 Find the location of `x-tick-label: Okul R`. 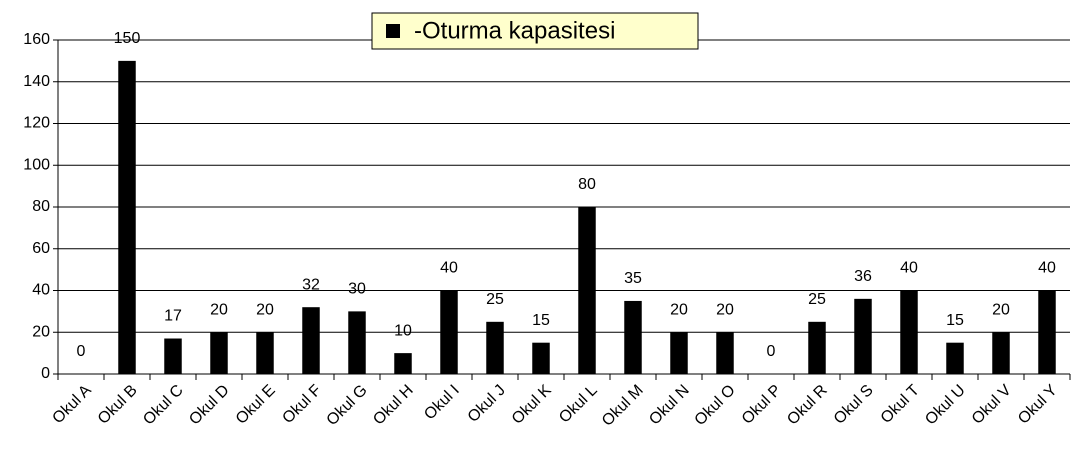

x-tick-label: Okul R is located at coordinates (807, 405).